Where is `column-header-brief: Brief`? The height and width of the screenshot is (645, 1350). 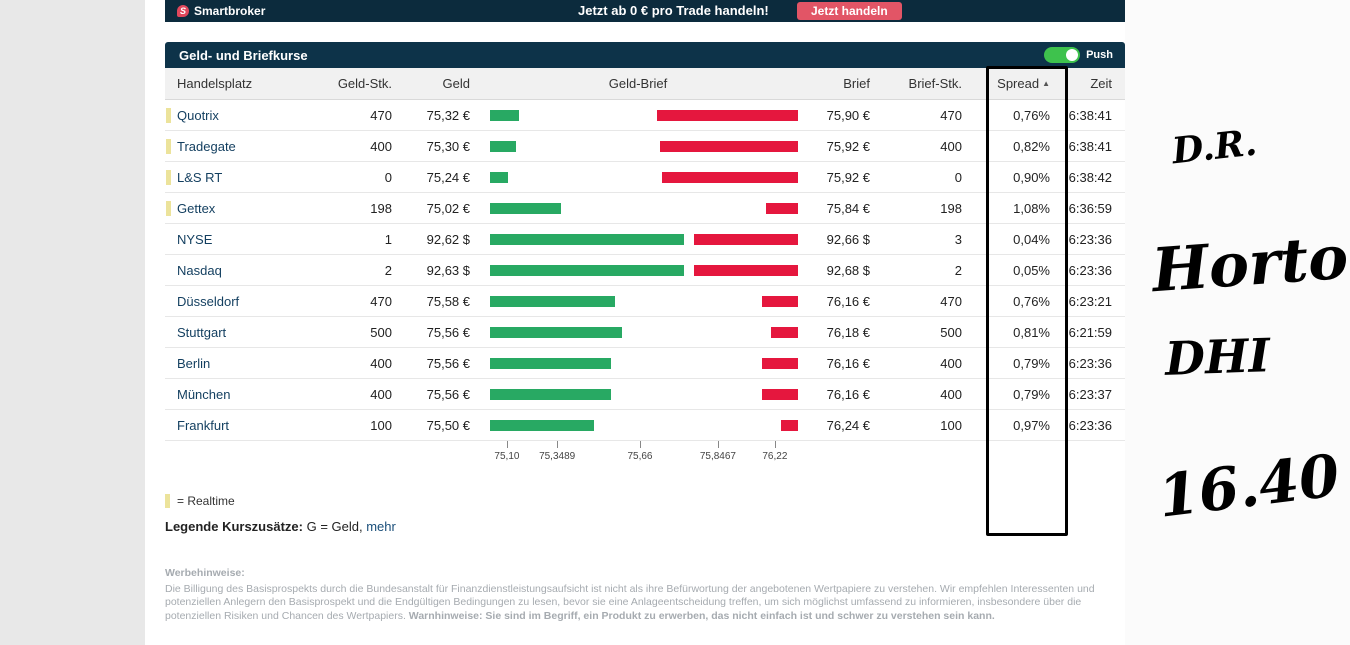
column-header-brief: Brief is located at coordinates (856, 83).